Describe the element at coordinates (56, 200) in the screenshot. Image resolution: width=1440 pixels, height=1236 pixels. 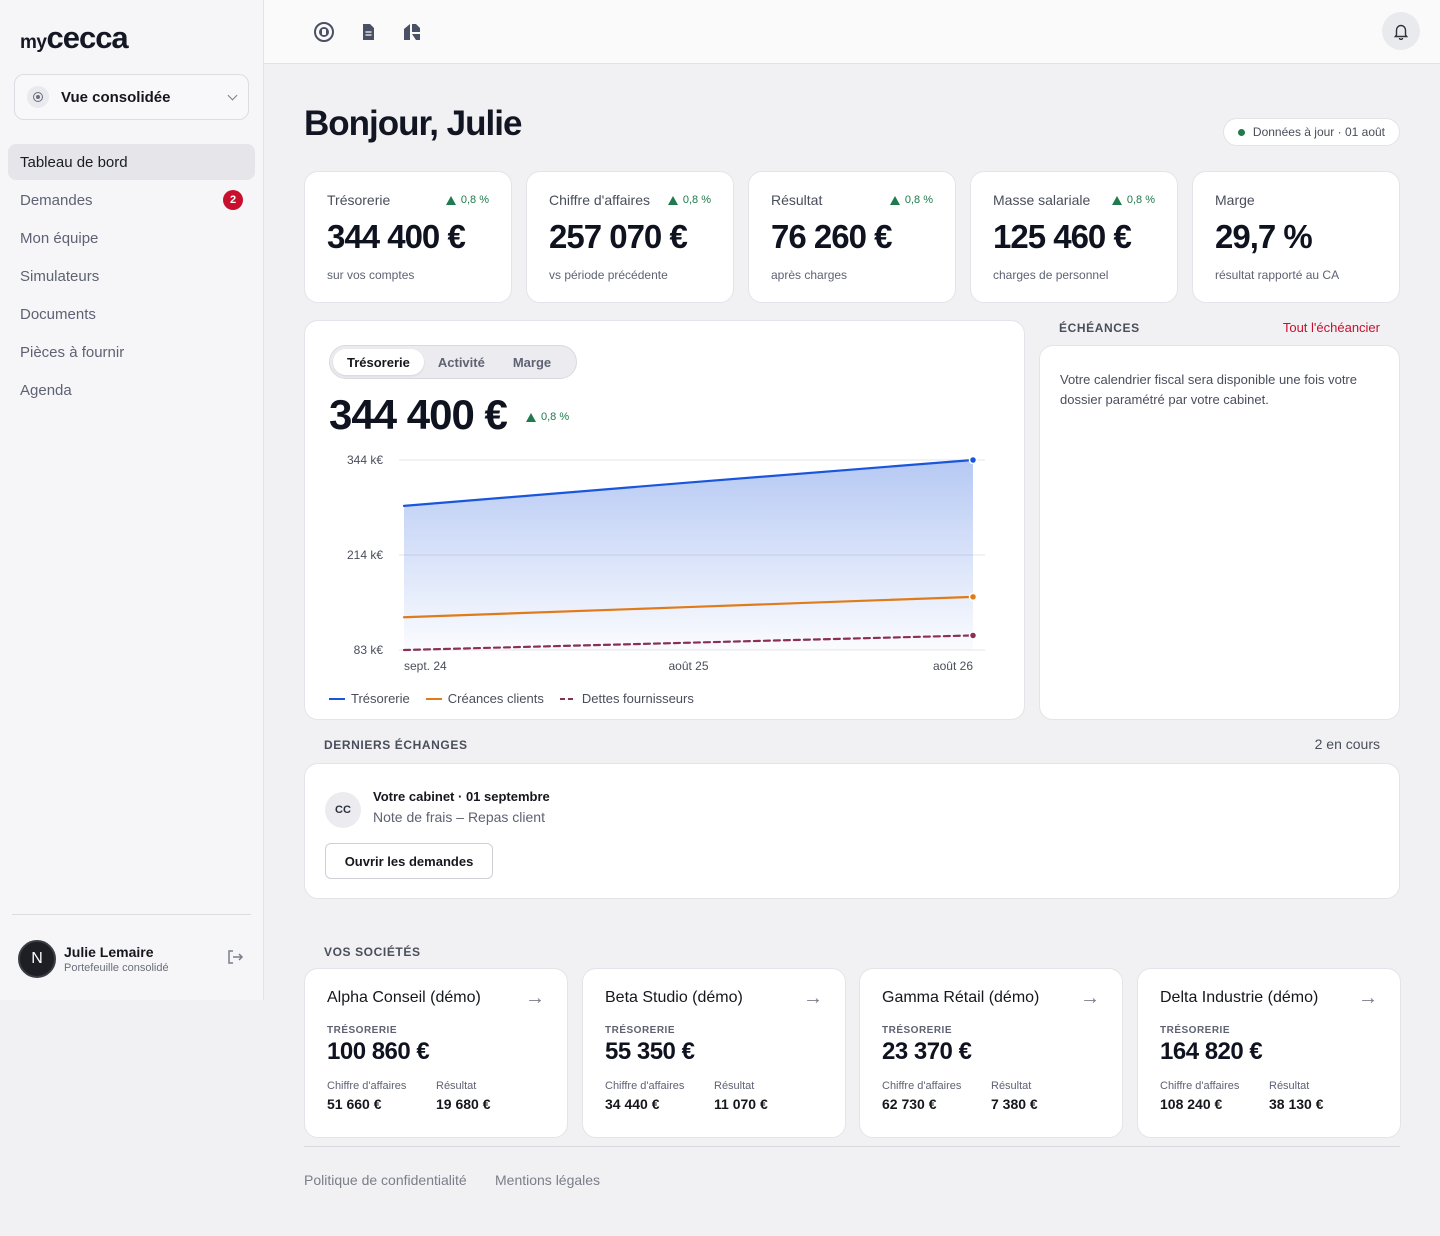
I see `sidebar-item-label: Demandes` at that location.